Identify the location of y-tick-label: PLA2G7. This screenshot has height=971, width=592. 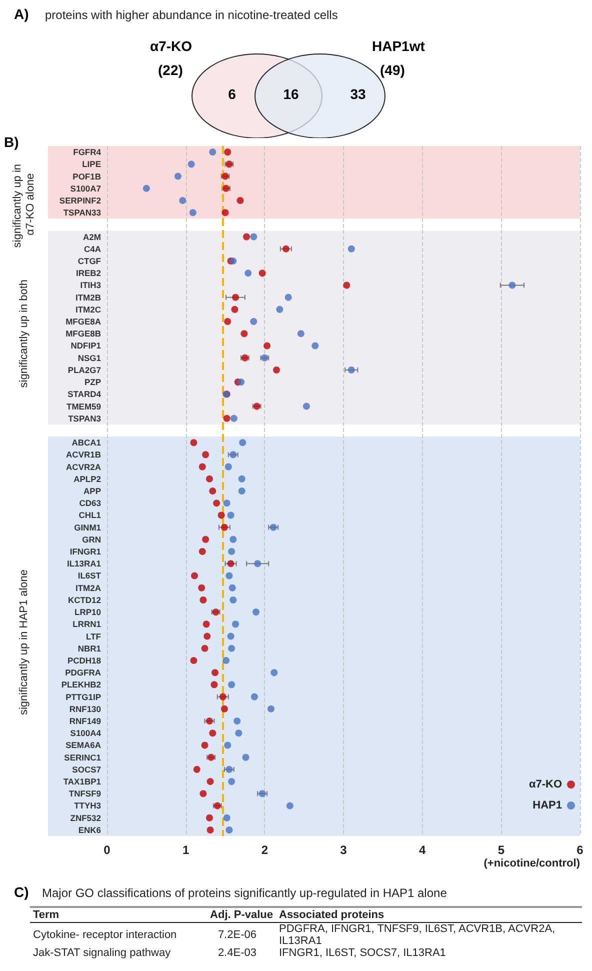
(85, 369).